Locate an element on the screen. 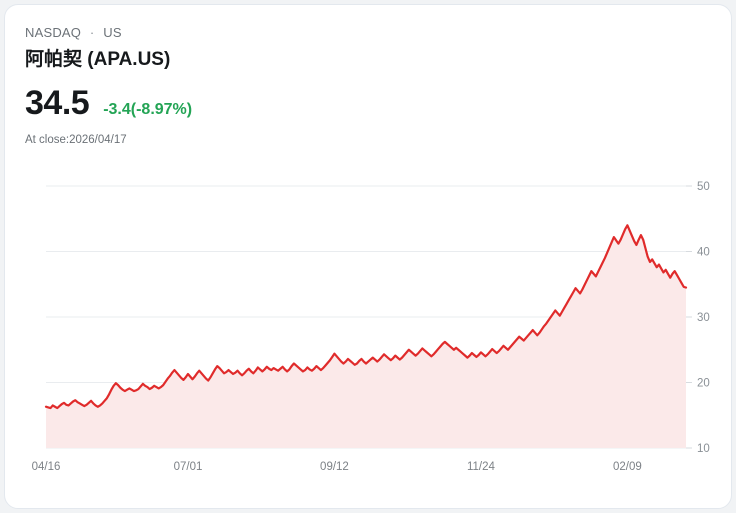  x-axis-label: 09/12 is located at coordinates (334, 467).